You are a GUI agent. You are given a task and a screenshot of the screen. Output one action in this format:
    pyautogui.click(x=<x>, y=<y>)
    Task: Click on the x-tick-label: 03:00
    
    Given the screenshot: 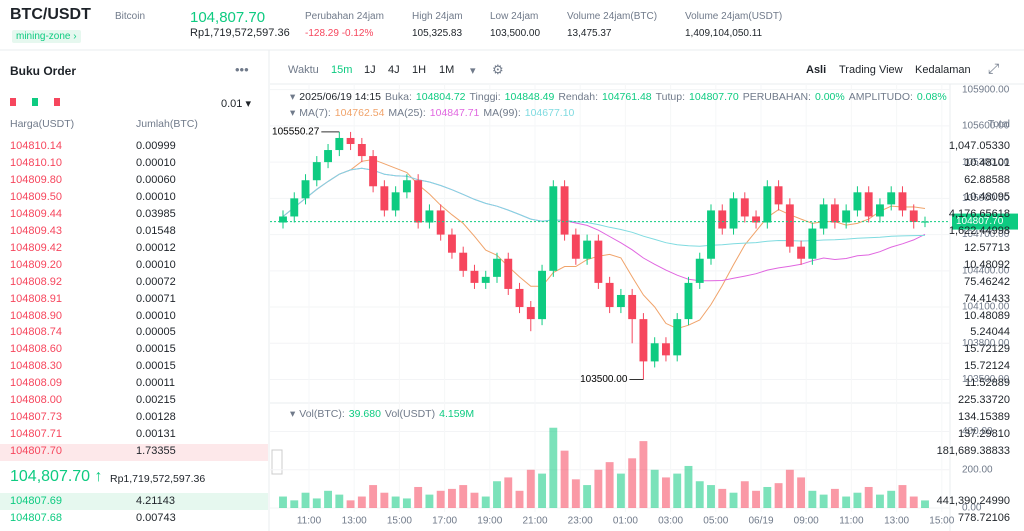 What is the action you would take?
    pyautogui.click(x=670, y=521)
    